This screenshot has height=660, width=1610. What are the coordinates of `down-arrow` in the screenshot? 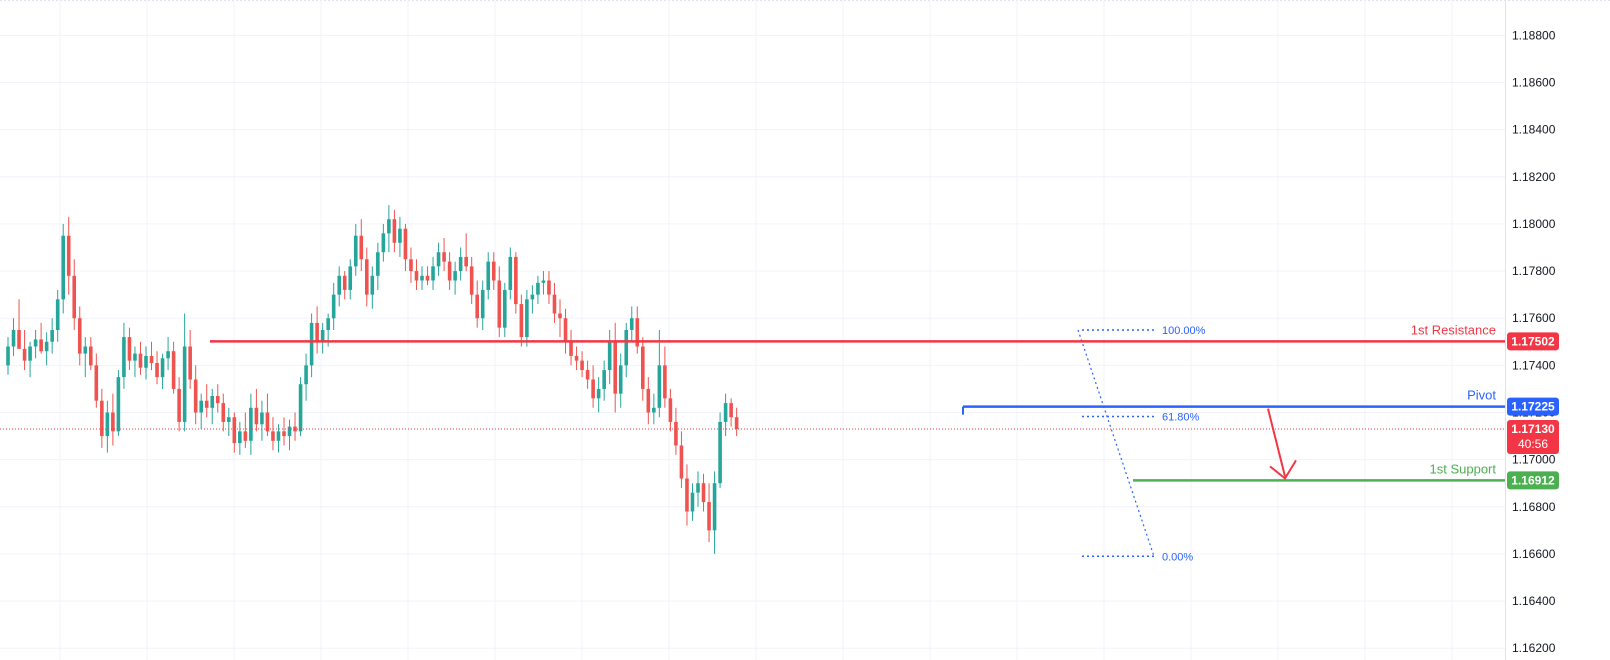 It's located at (1282, 444).